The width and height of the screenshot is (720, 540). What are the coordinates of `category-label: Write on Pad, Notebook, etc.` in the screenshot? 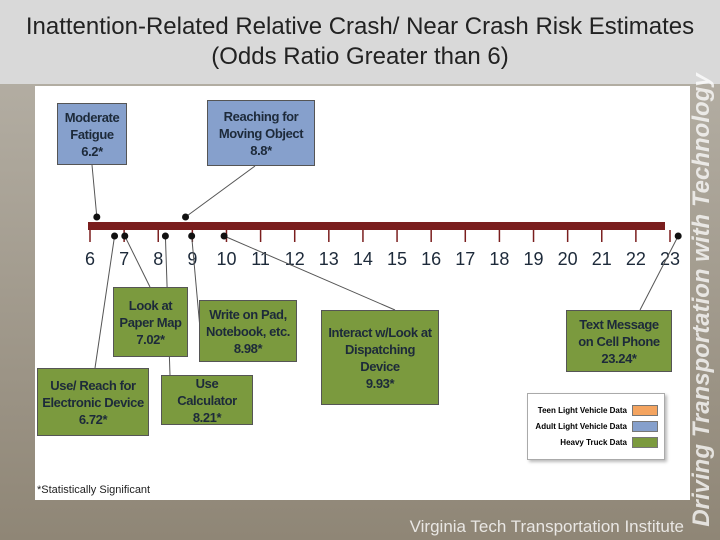 It's located at (248, 322).